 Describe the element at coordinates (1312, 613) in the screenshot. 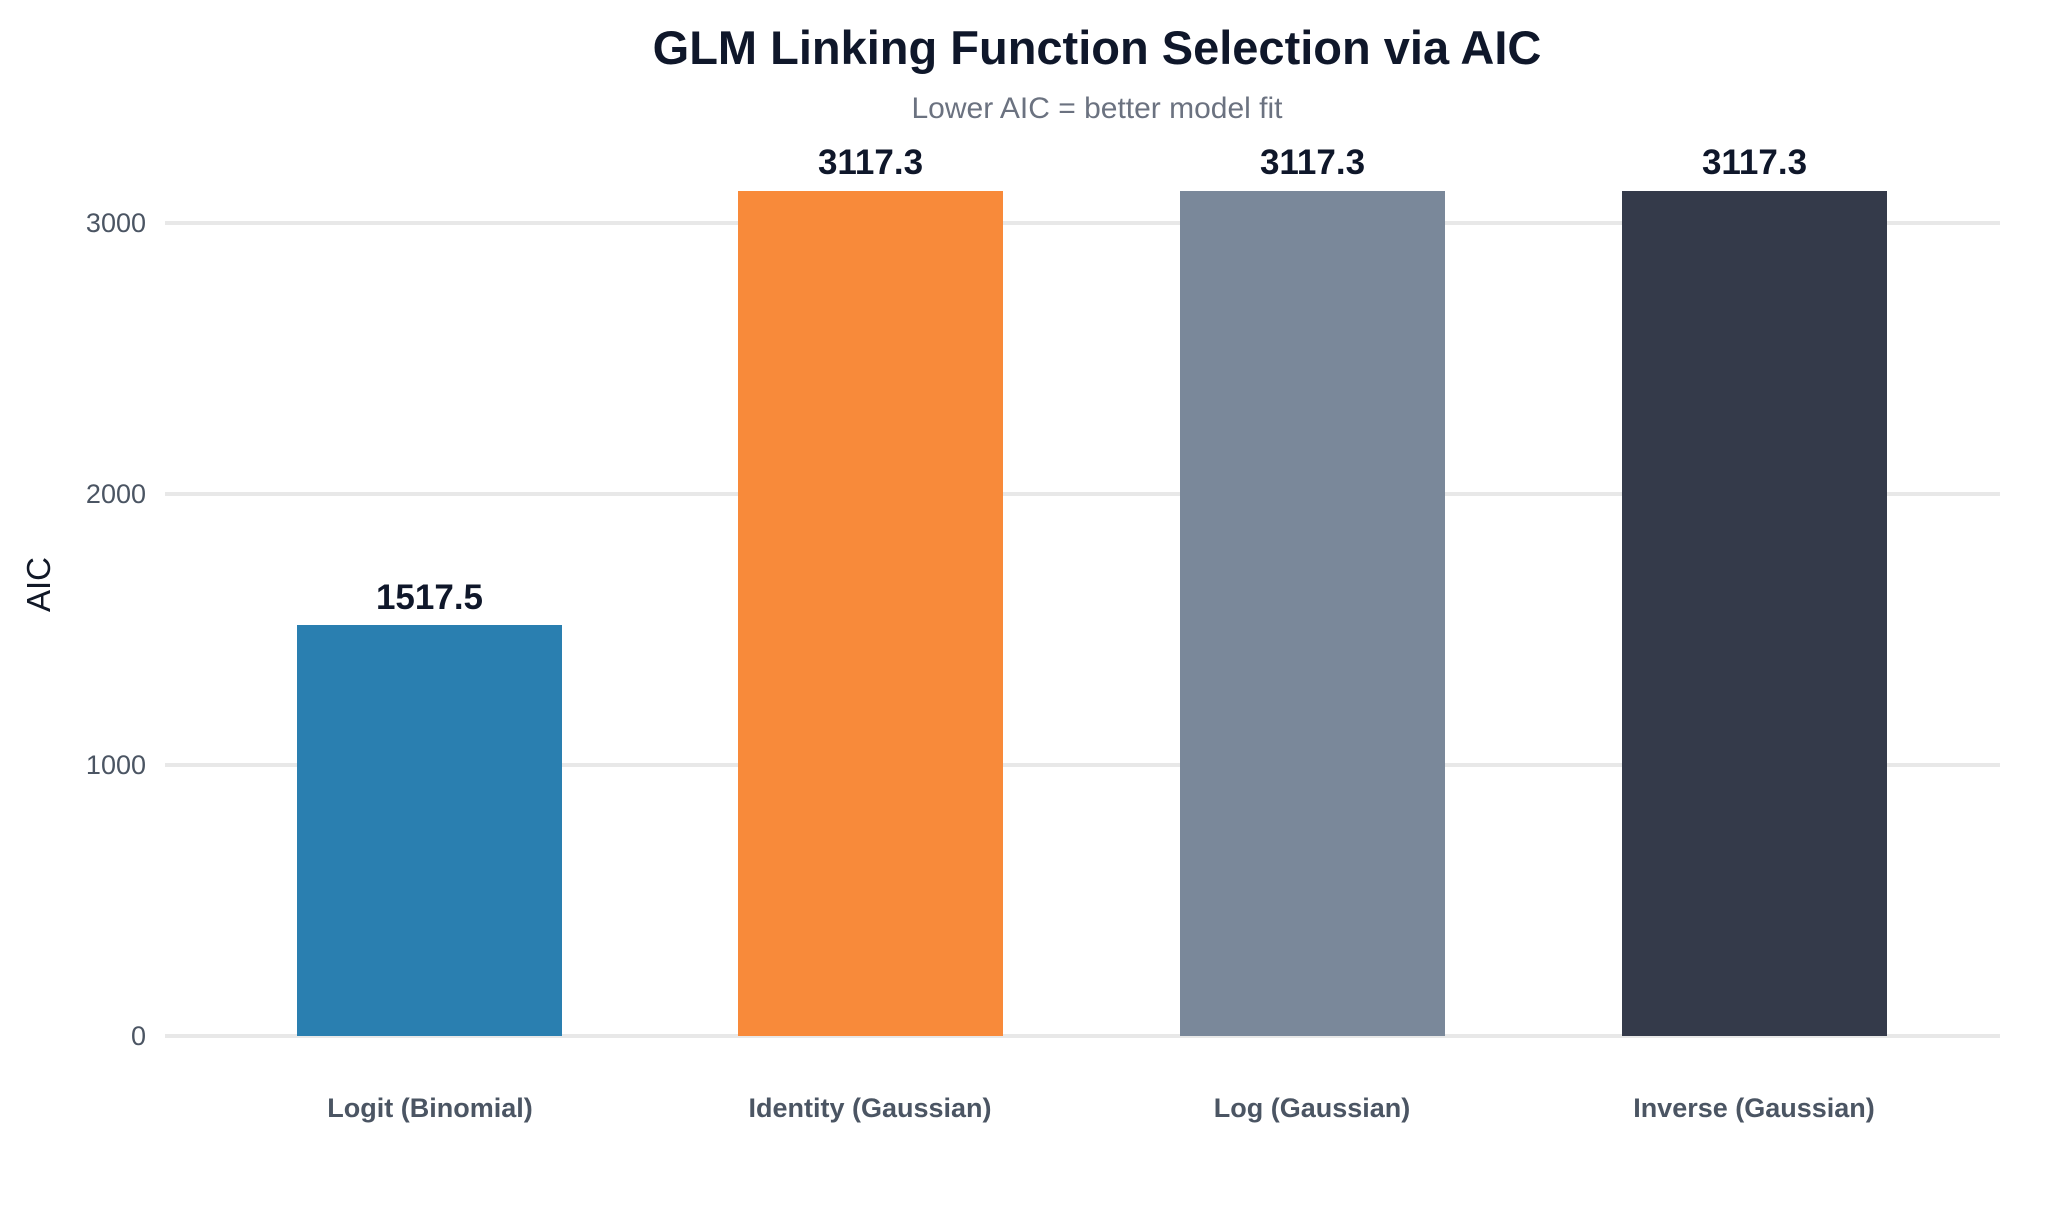

I see `bar-log-gaussian` at that location.